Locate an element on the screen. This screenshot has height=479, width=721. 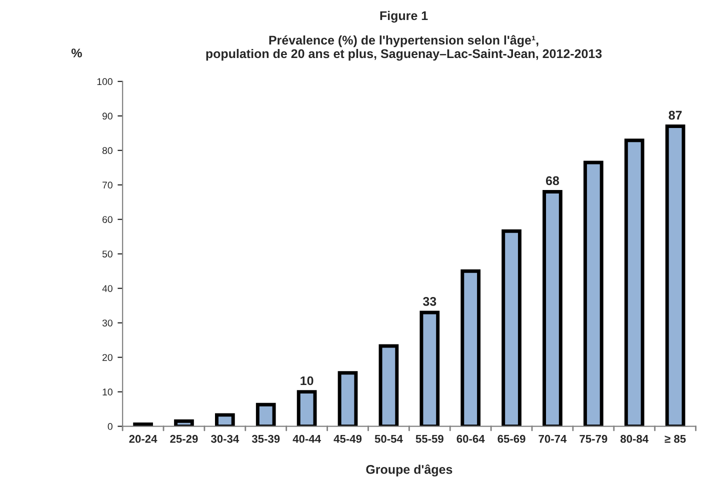
x-tick-label: 20-24 is located at coordinates (143, 438).